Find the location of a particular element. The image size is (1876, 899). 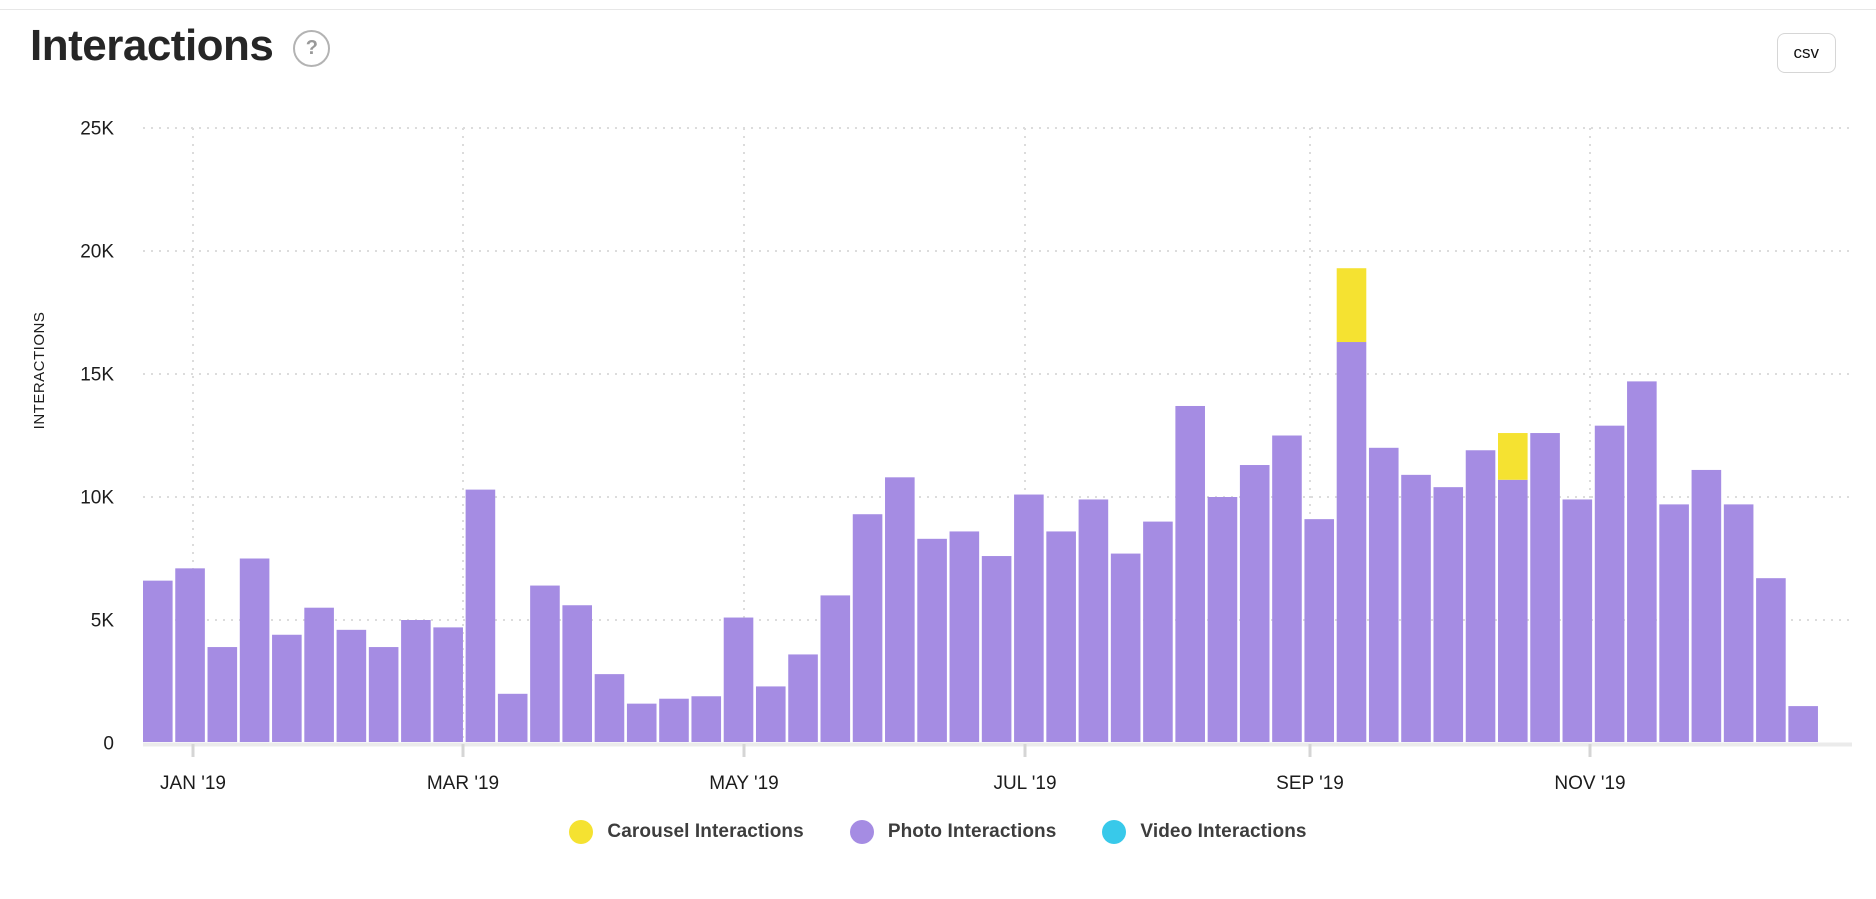

legend-item-video: Video Interactions is located at coordinates (1204, 832).